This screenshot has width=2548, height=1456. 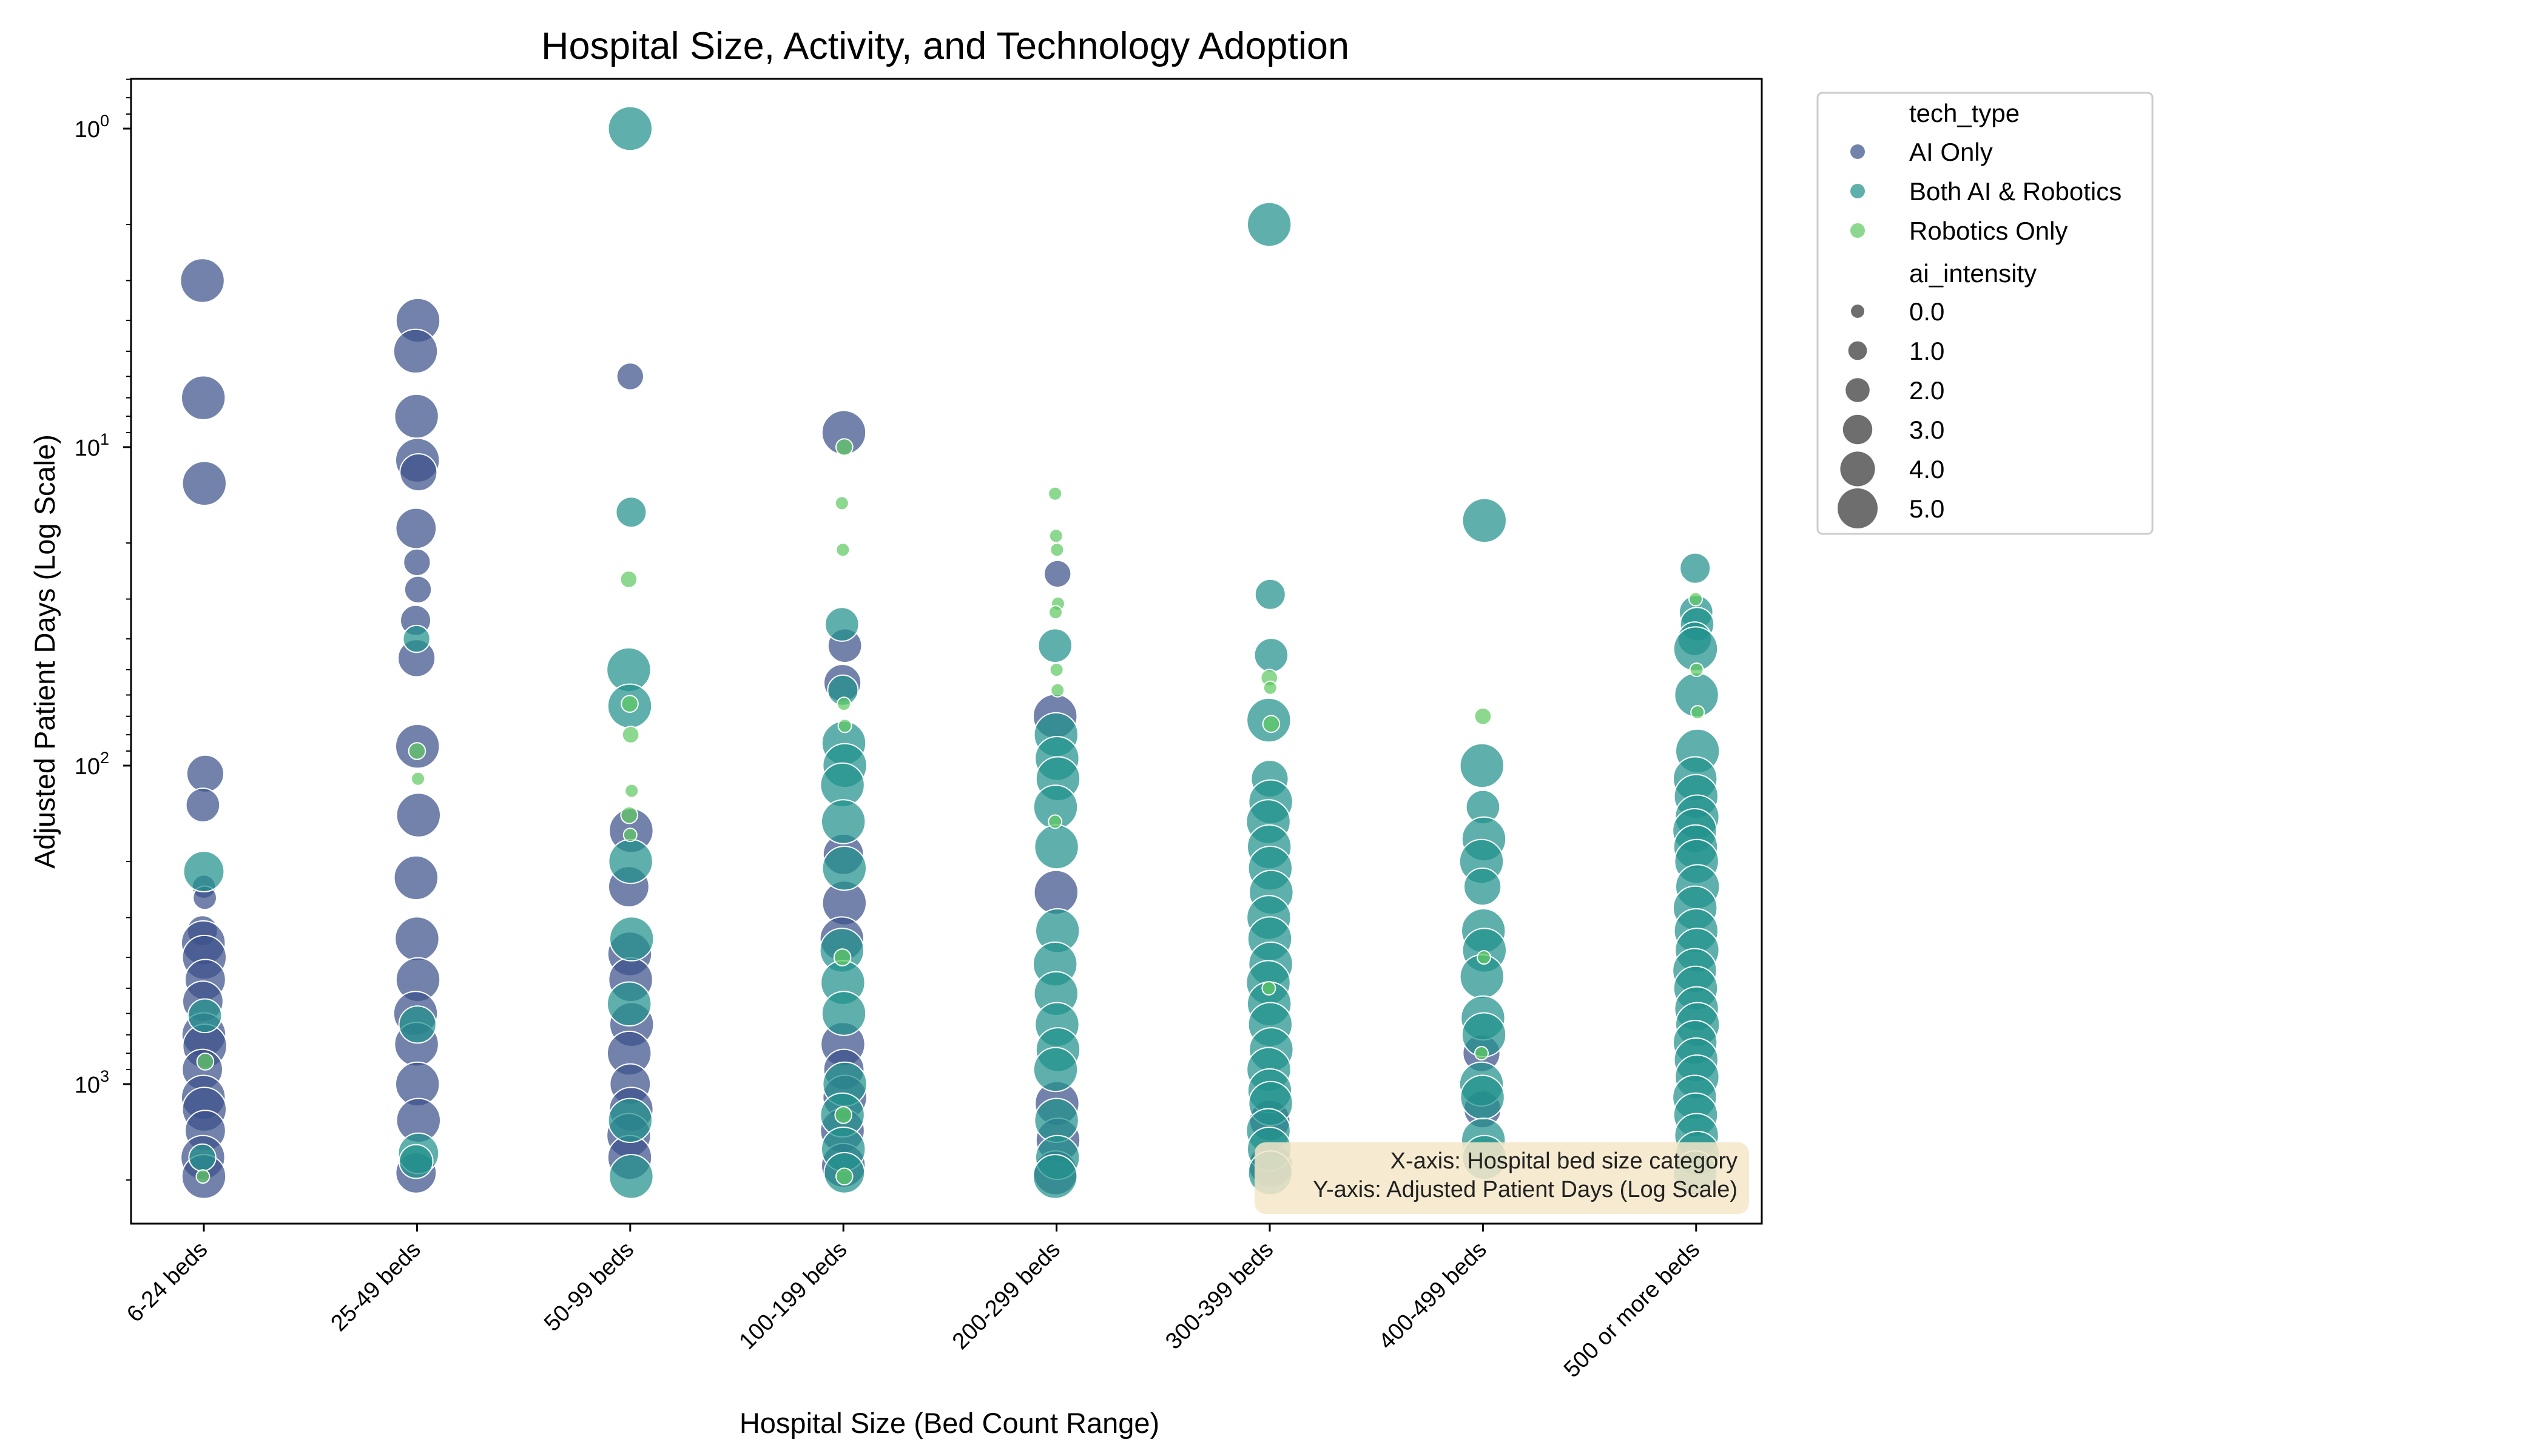 What do you see at coordinates (2015, 191) in the screenshot?
I see `legend-label: Both AI & Robotics` at bounding box center [2015, 191].